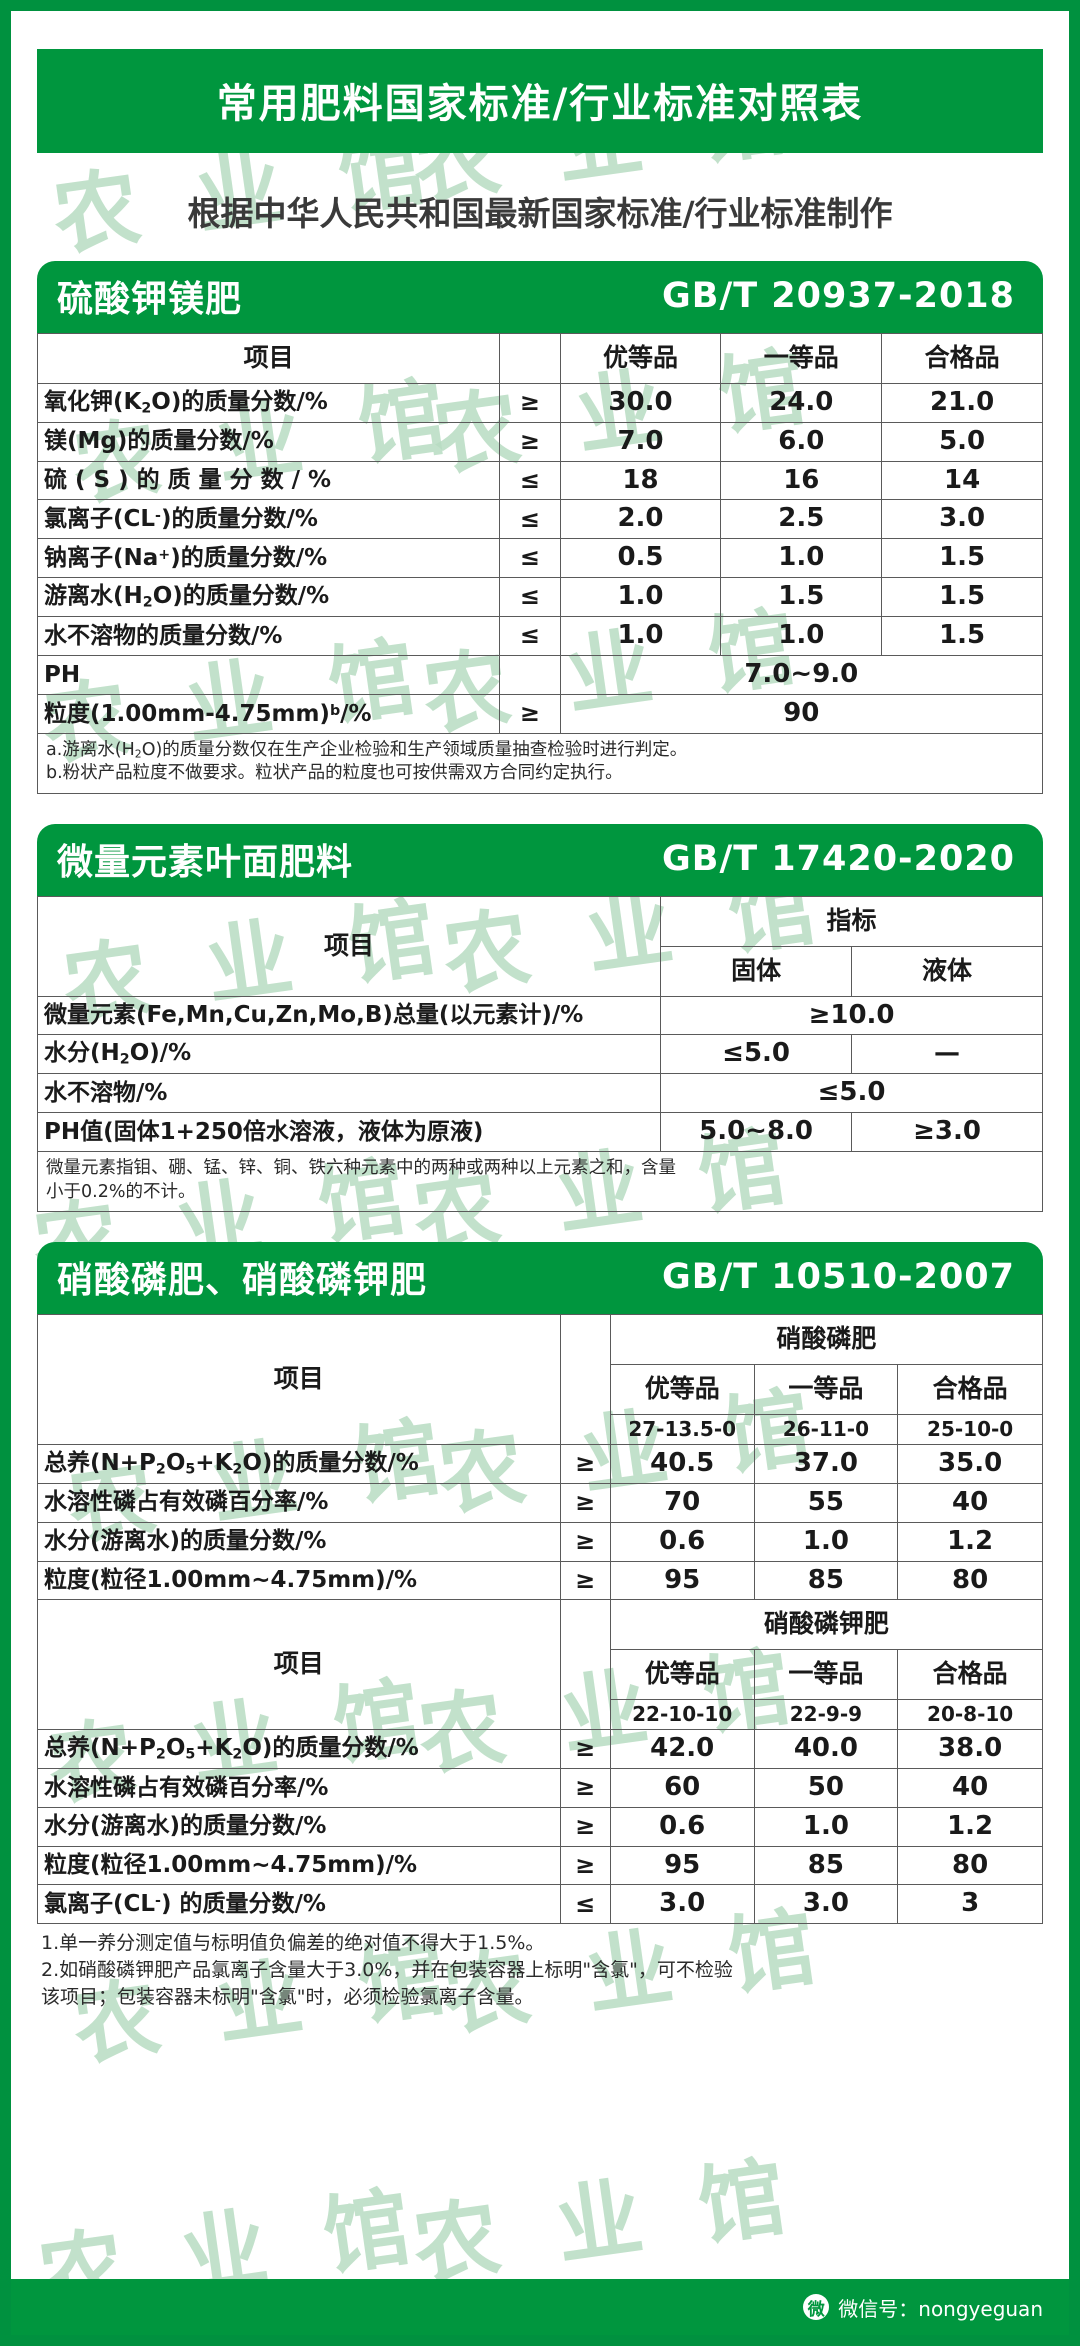 Image resolution: width=1080 pixels, height=2346 pixels. What do you see at coordinates (299, 1904) in the screenshot?
I see `row-item: 氯离子(CL-) 的质量分数/%` at bounding box center [299, 1904].